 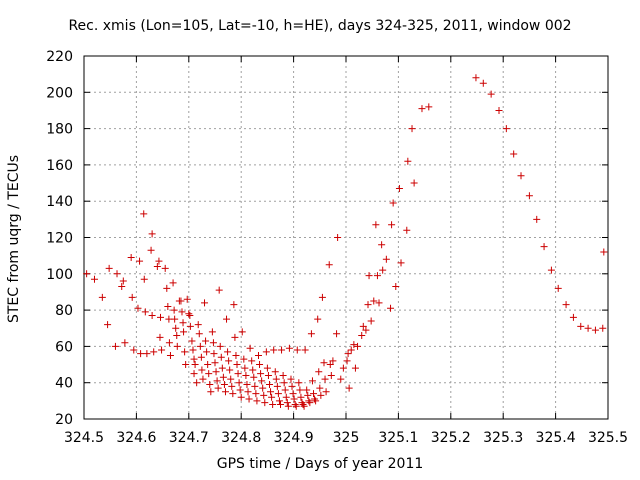 I want to click on x-tick-label: 324.8, so click(x=241, y=438).